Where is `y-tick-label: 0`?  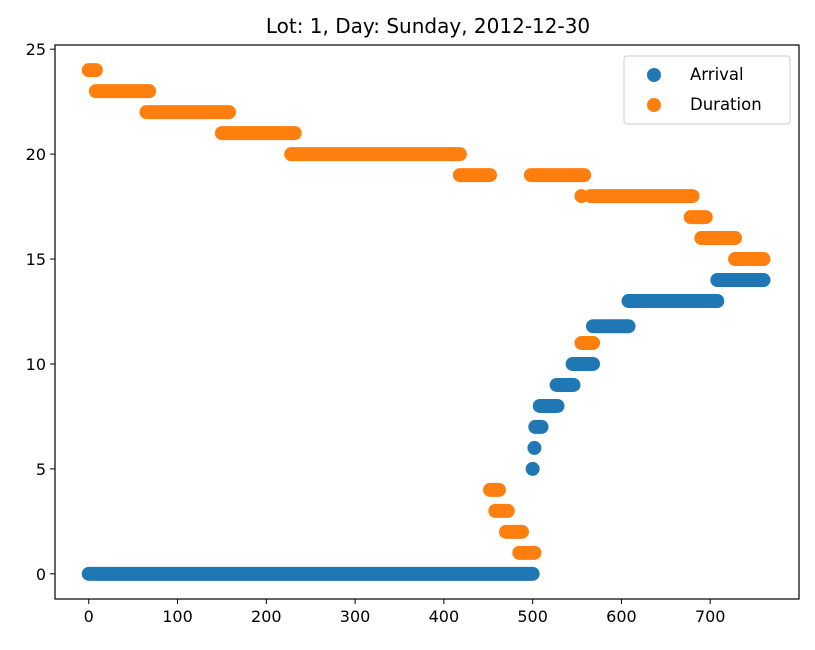 y-tick-label: 0 is located at coordinates (41, 574).